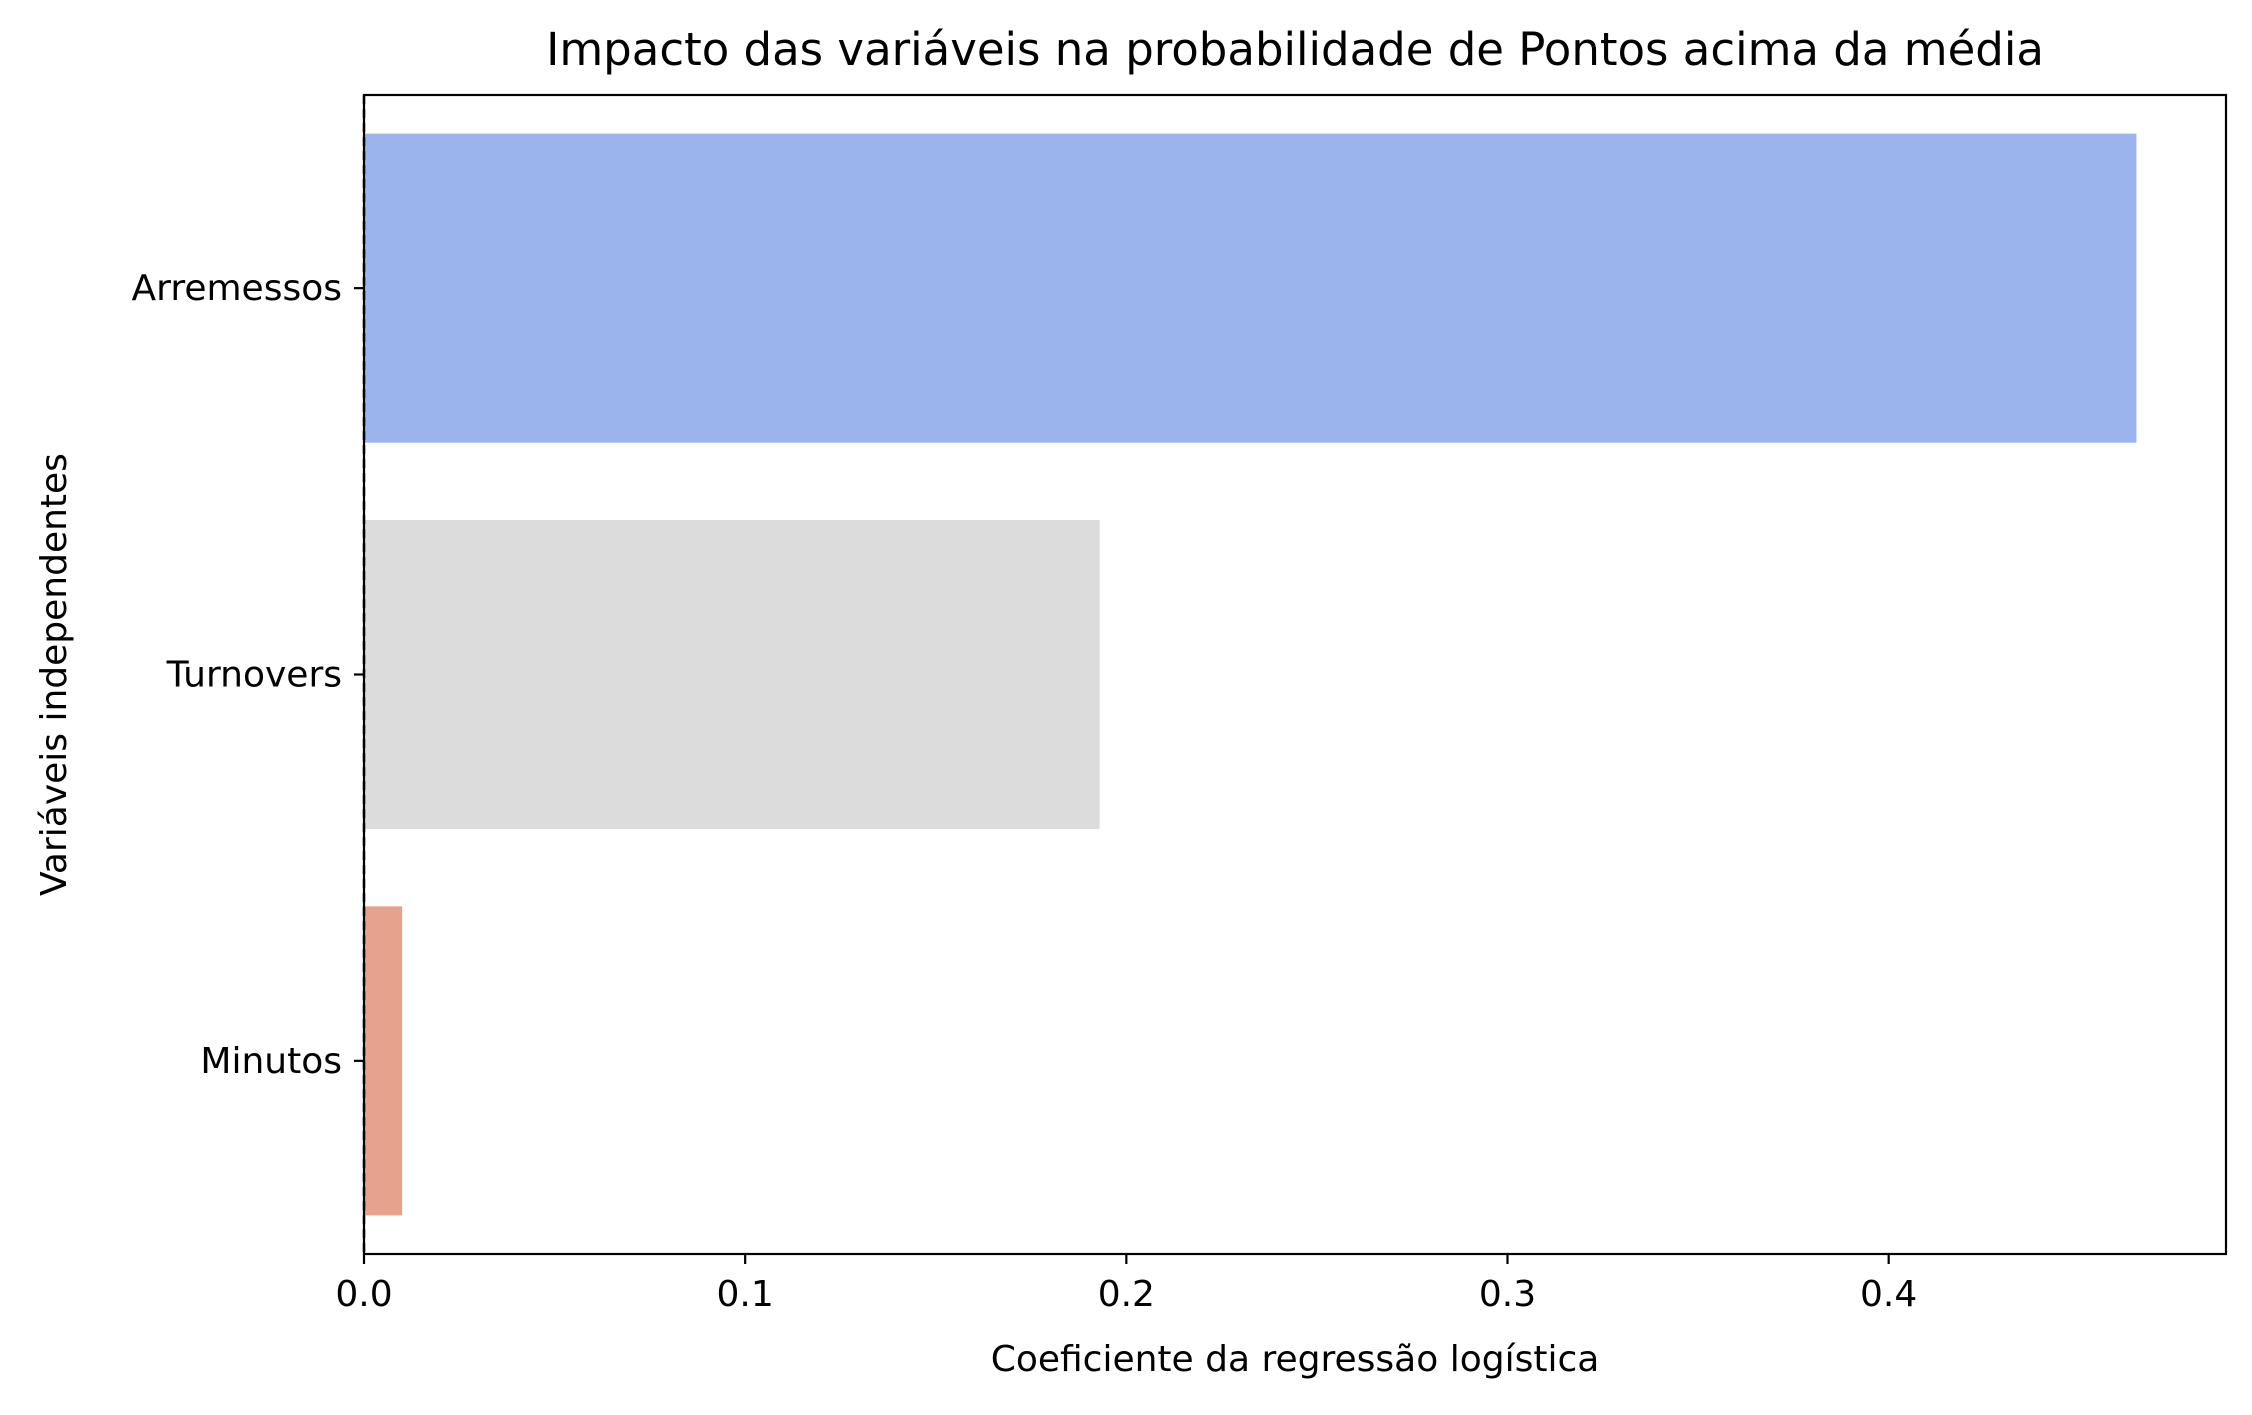 This screenshot has height=1415, width=2252. Describe the element at coordinates (237, 288) in the screenshot. I see `y-tick-label: Arremessos` at that location.